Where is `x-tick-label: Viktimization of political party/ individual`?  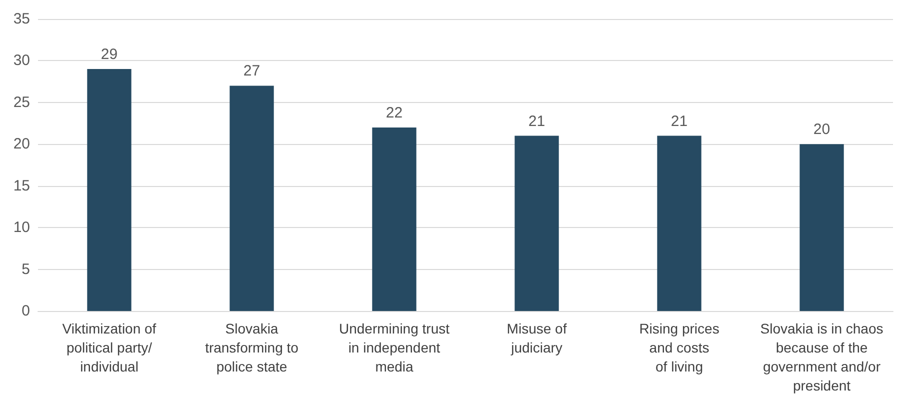
x-tick-label: Viktimization of political party/ individual is located at coordinates (109, 347).